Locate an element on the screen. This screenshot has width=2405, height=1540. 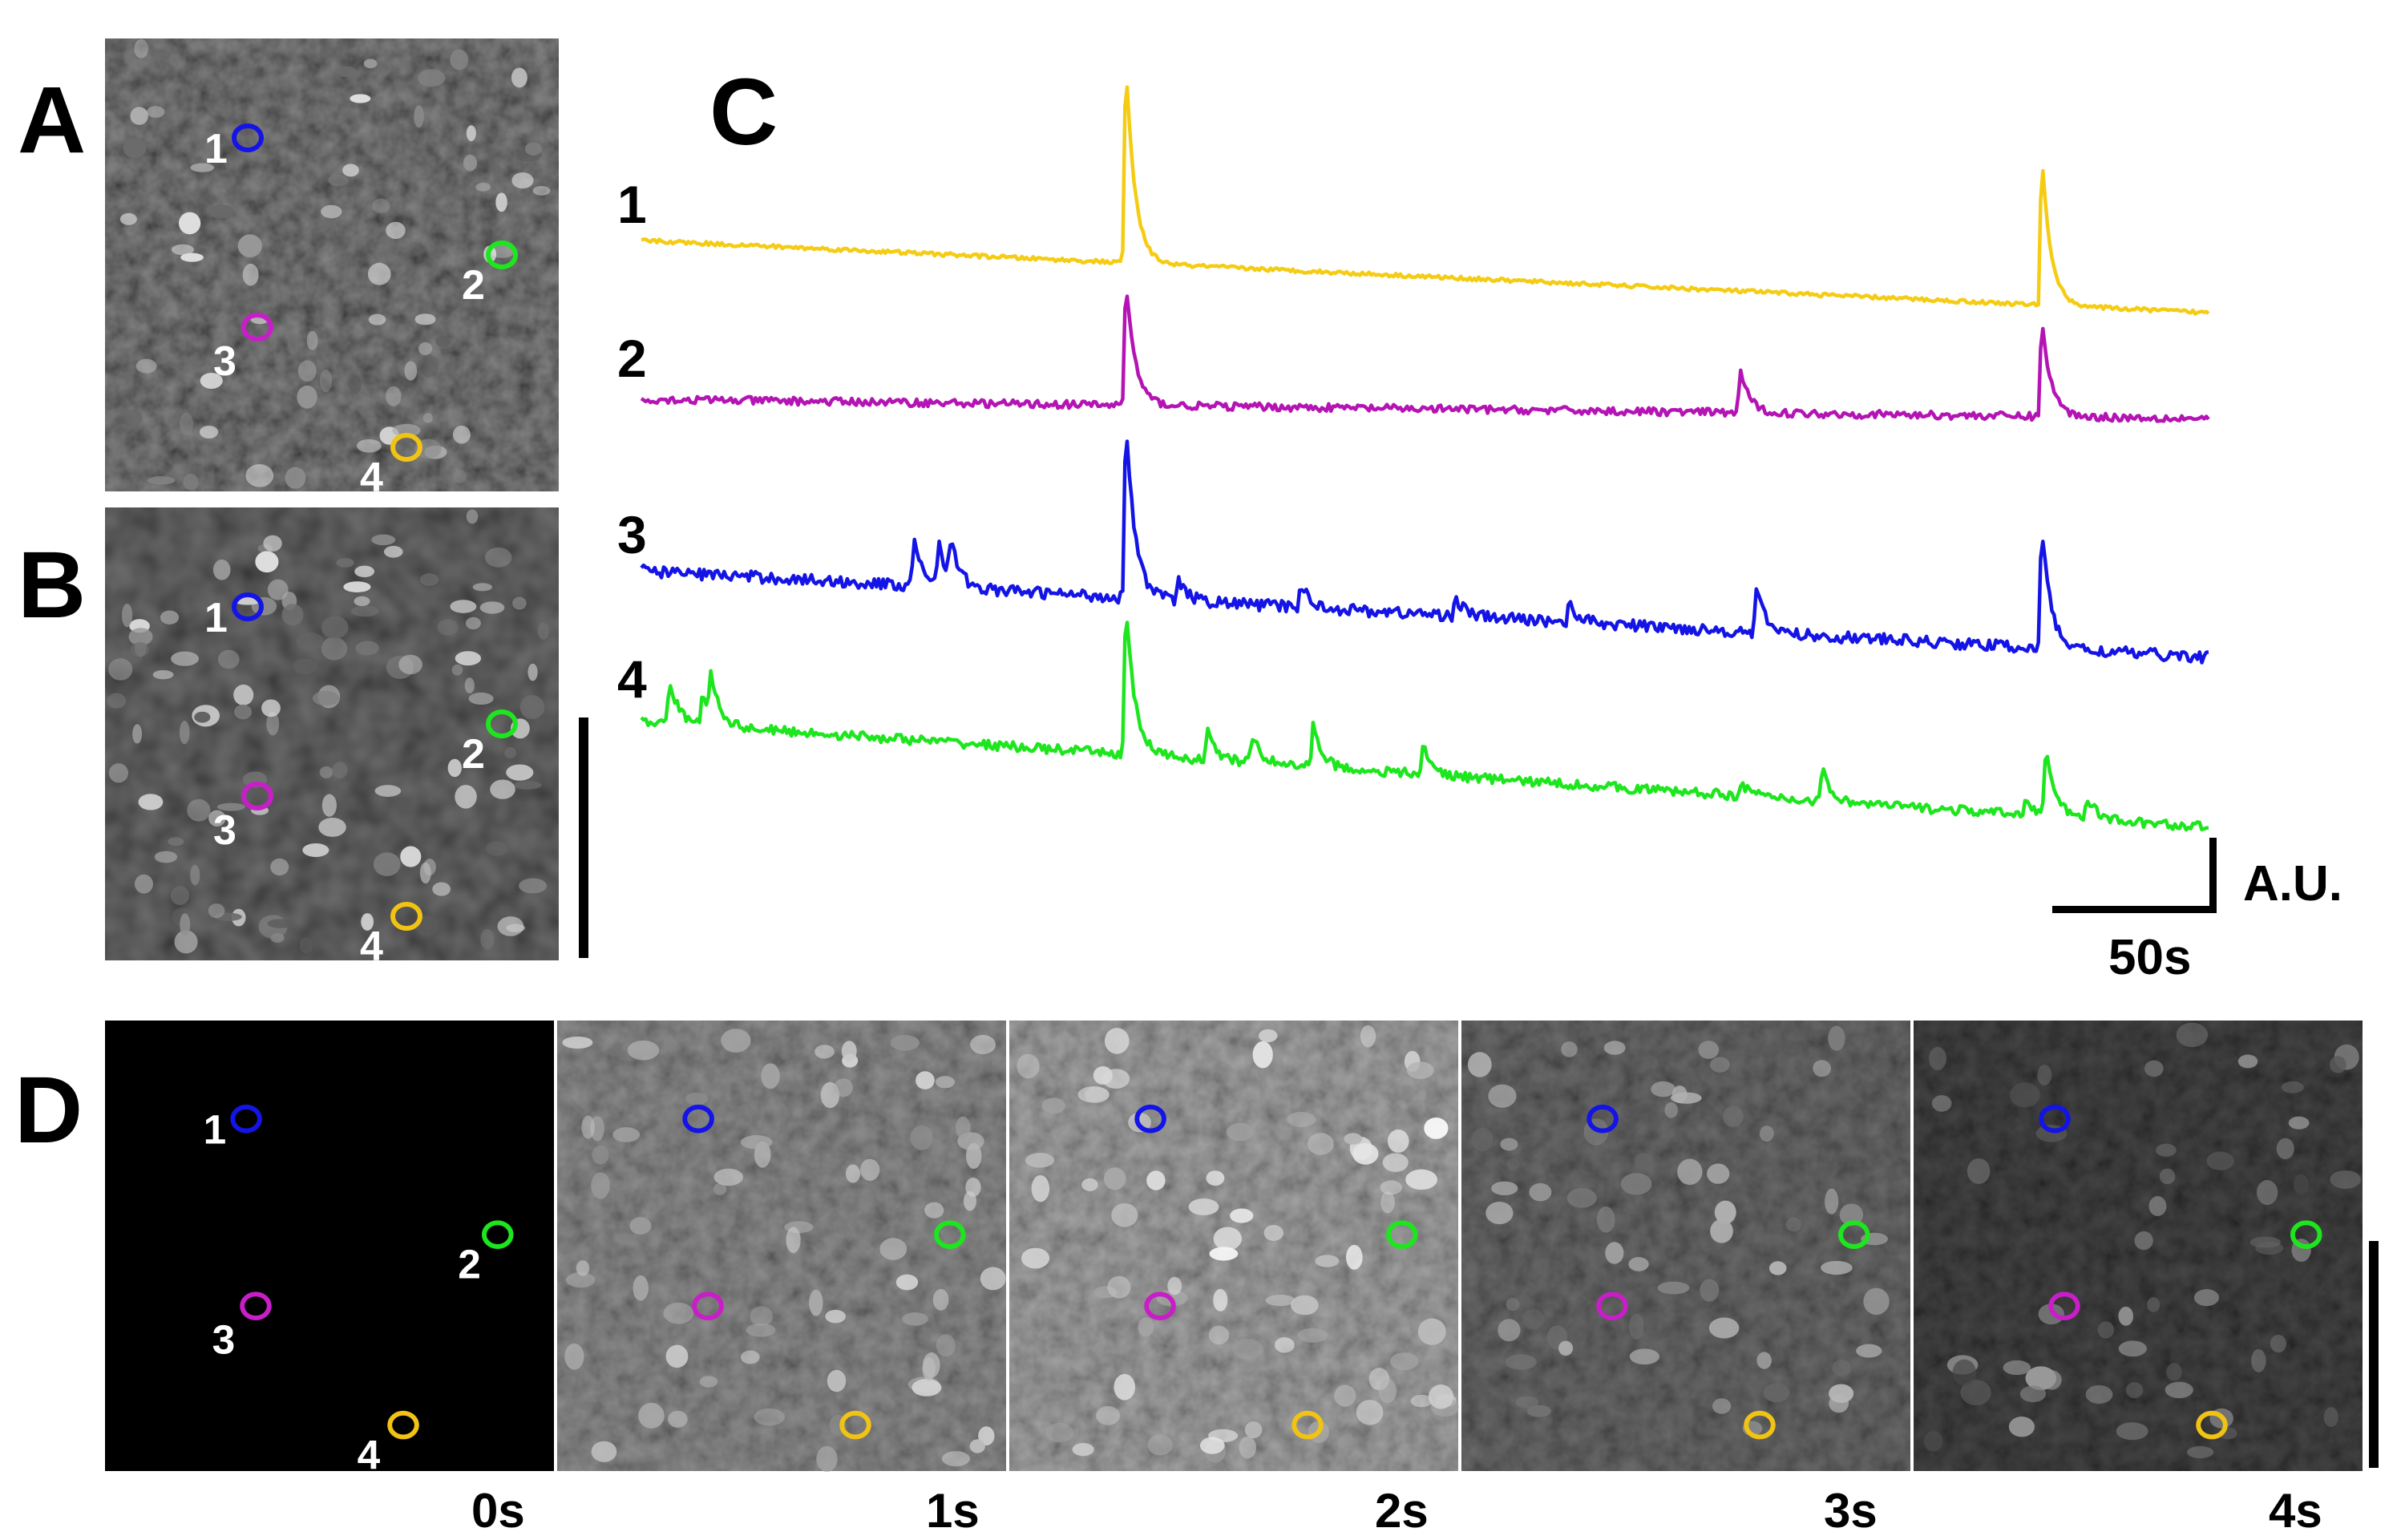
trace-label-3: 3 is located at coordinates (632, 534).